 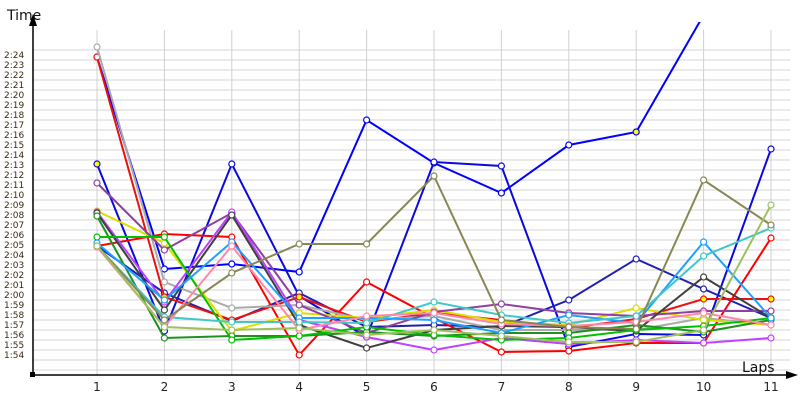 I want to click on y-tick-label: 1:58, so click(x=14, y=316).